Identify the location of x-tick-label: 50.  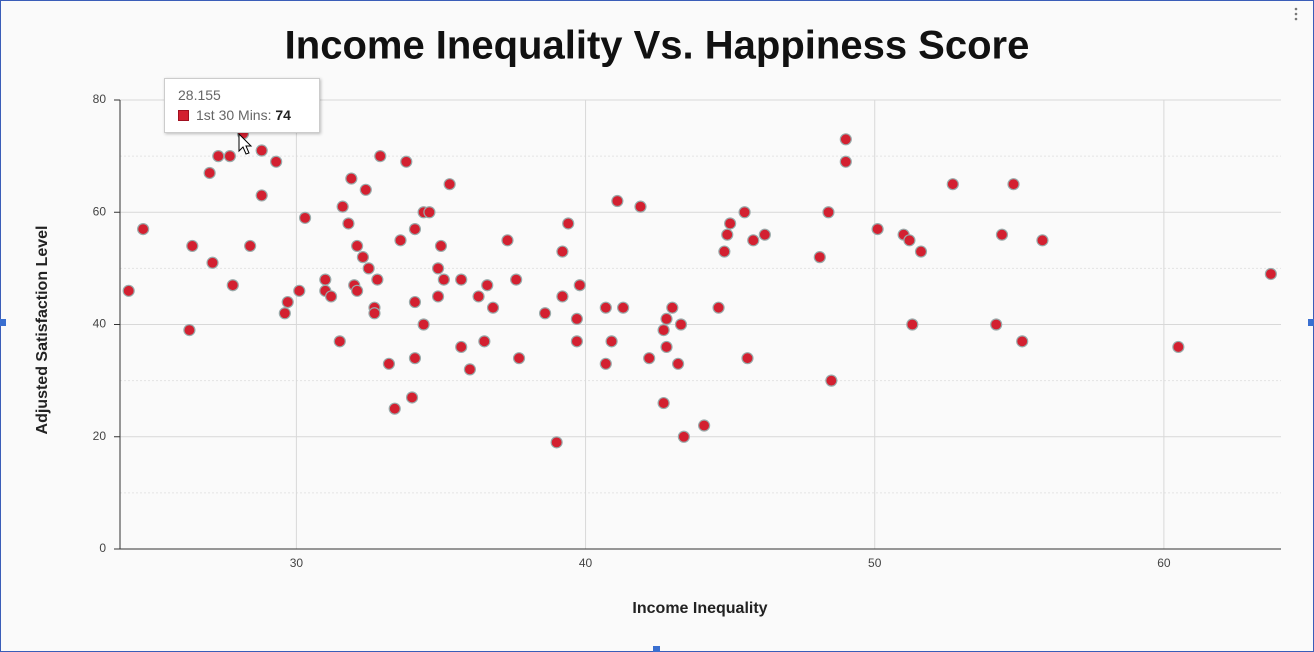
(875, 563).